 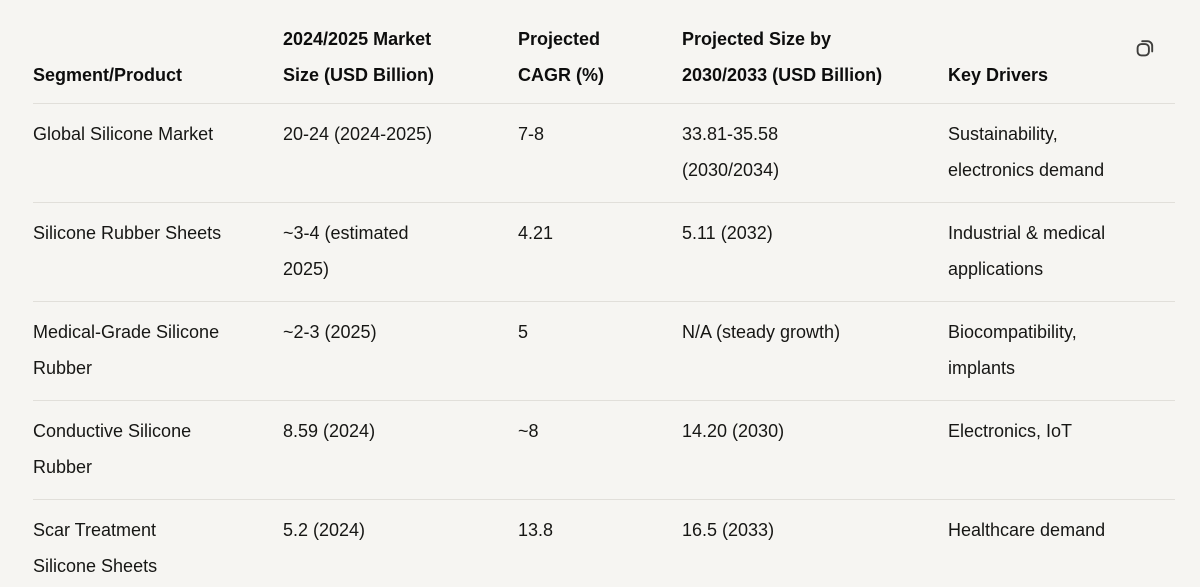 I want to click on cell-segment: Global Silicone Market, so click(x=158, y=153).